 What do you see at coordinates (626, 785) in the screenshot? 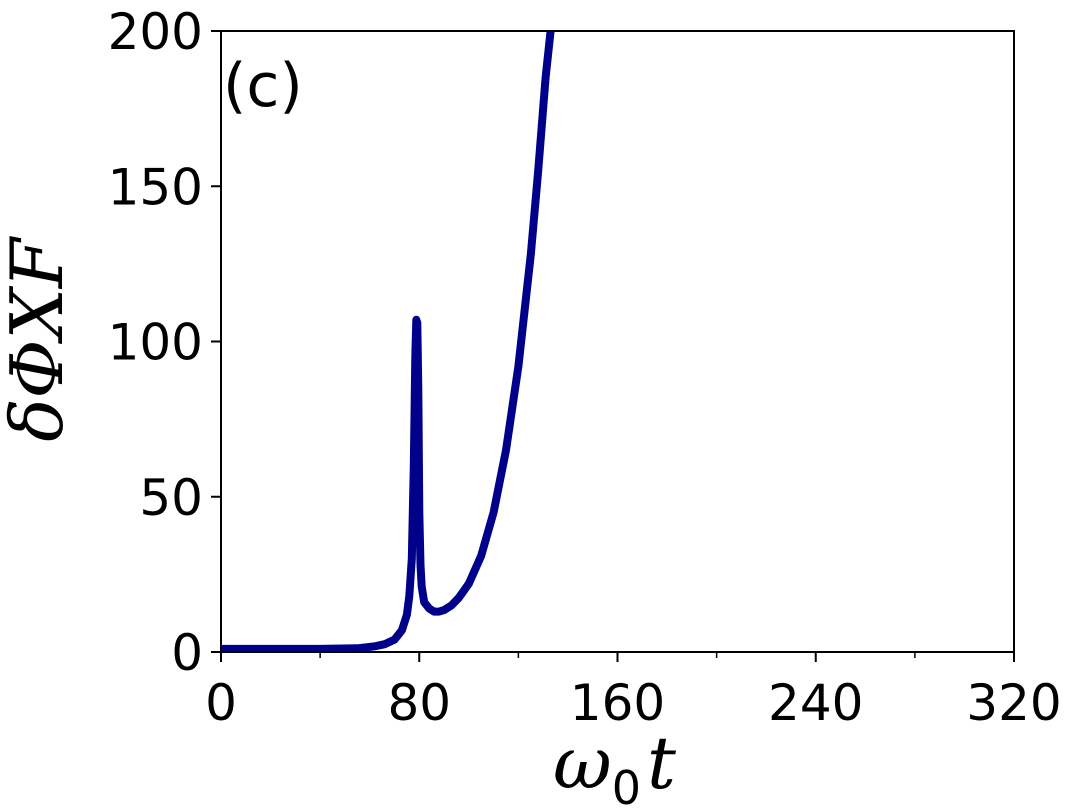
I see `x-axis-label-subscript: 0` at bounding box center [626, 785].